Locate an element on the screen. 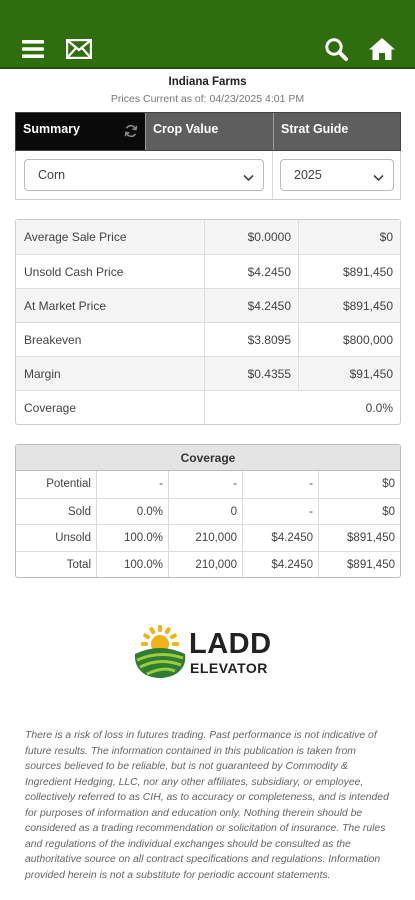  row-quantity: - is located at coordinates (205, 484).